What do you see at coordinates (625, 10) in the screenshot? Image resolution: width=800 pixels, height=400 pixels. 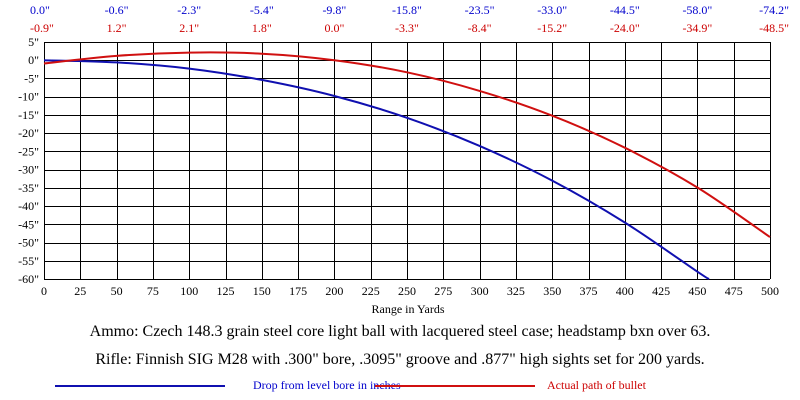 I see `top-drop-label: -44.5"` at bounding box center [625, 10].